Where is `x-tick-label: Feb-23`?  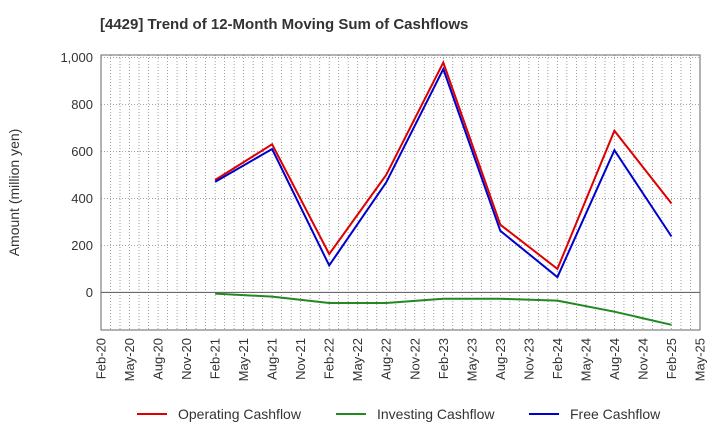
x-tick-label: Feb-23 is located at coordinates (443, 358).